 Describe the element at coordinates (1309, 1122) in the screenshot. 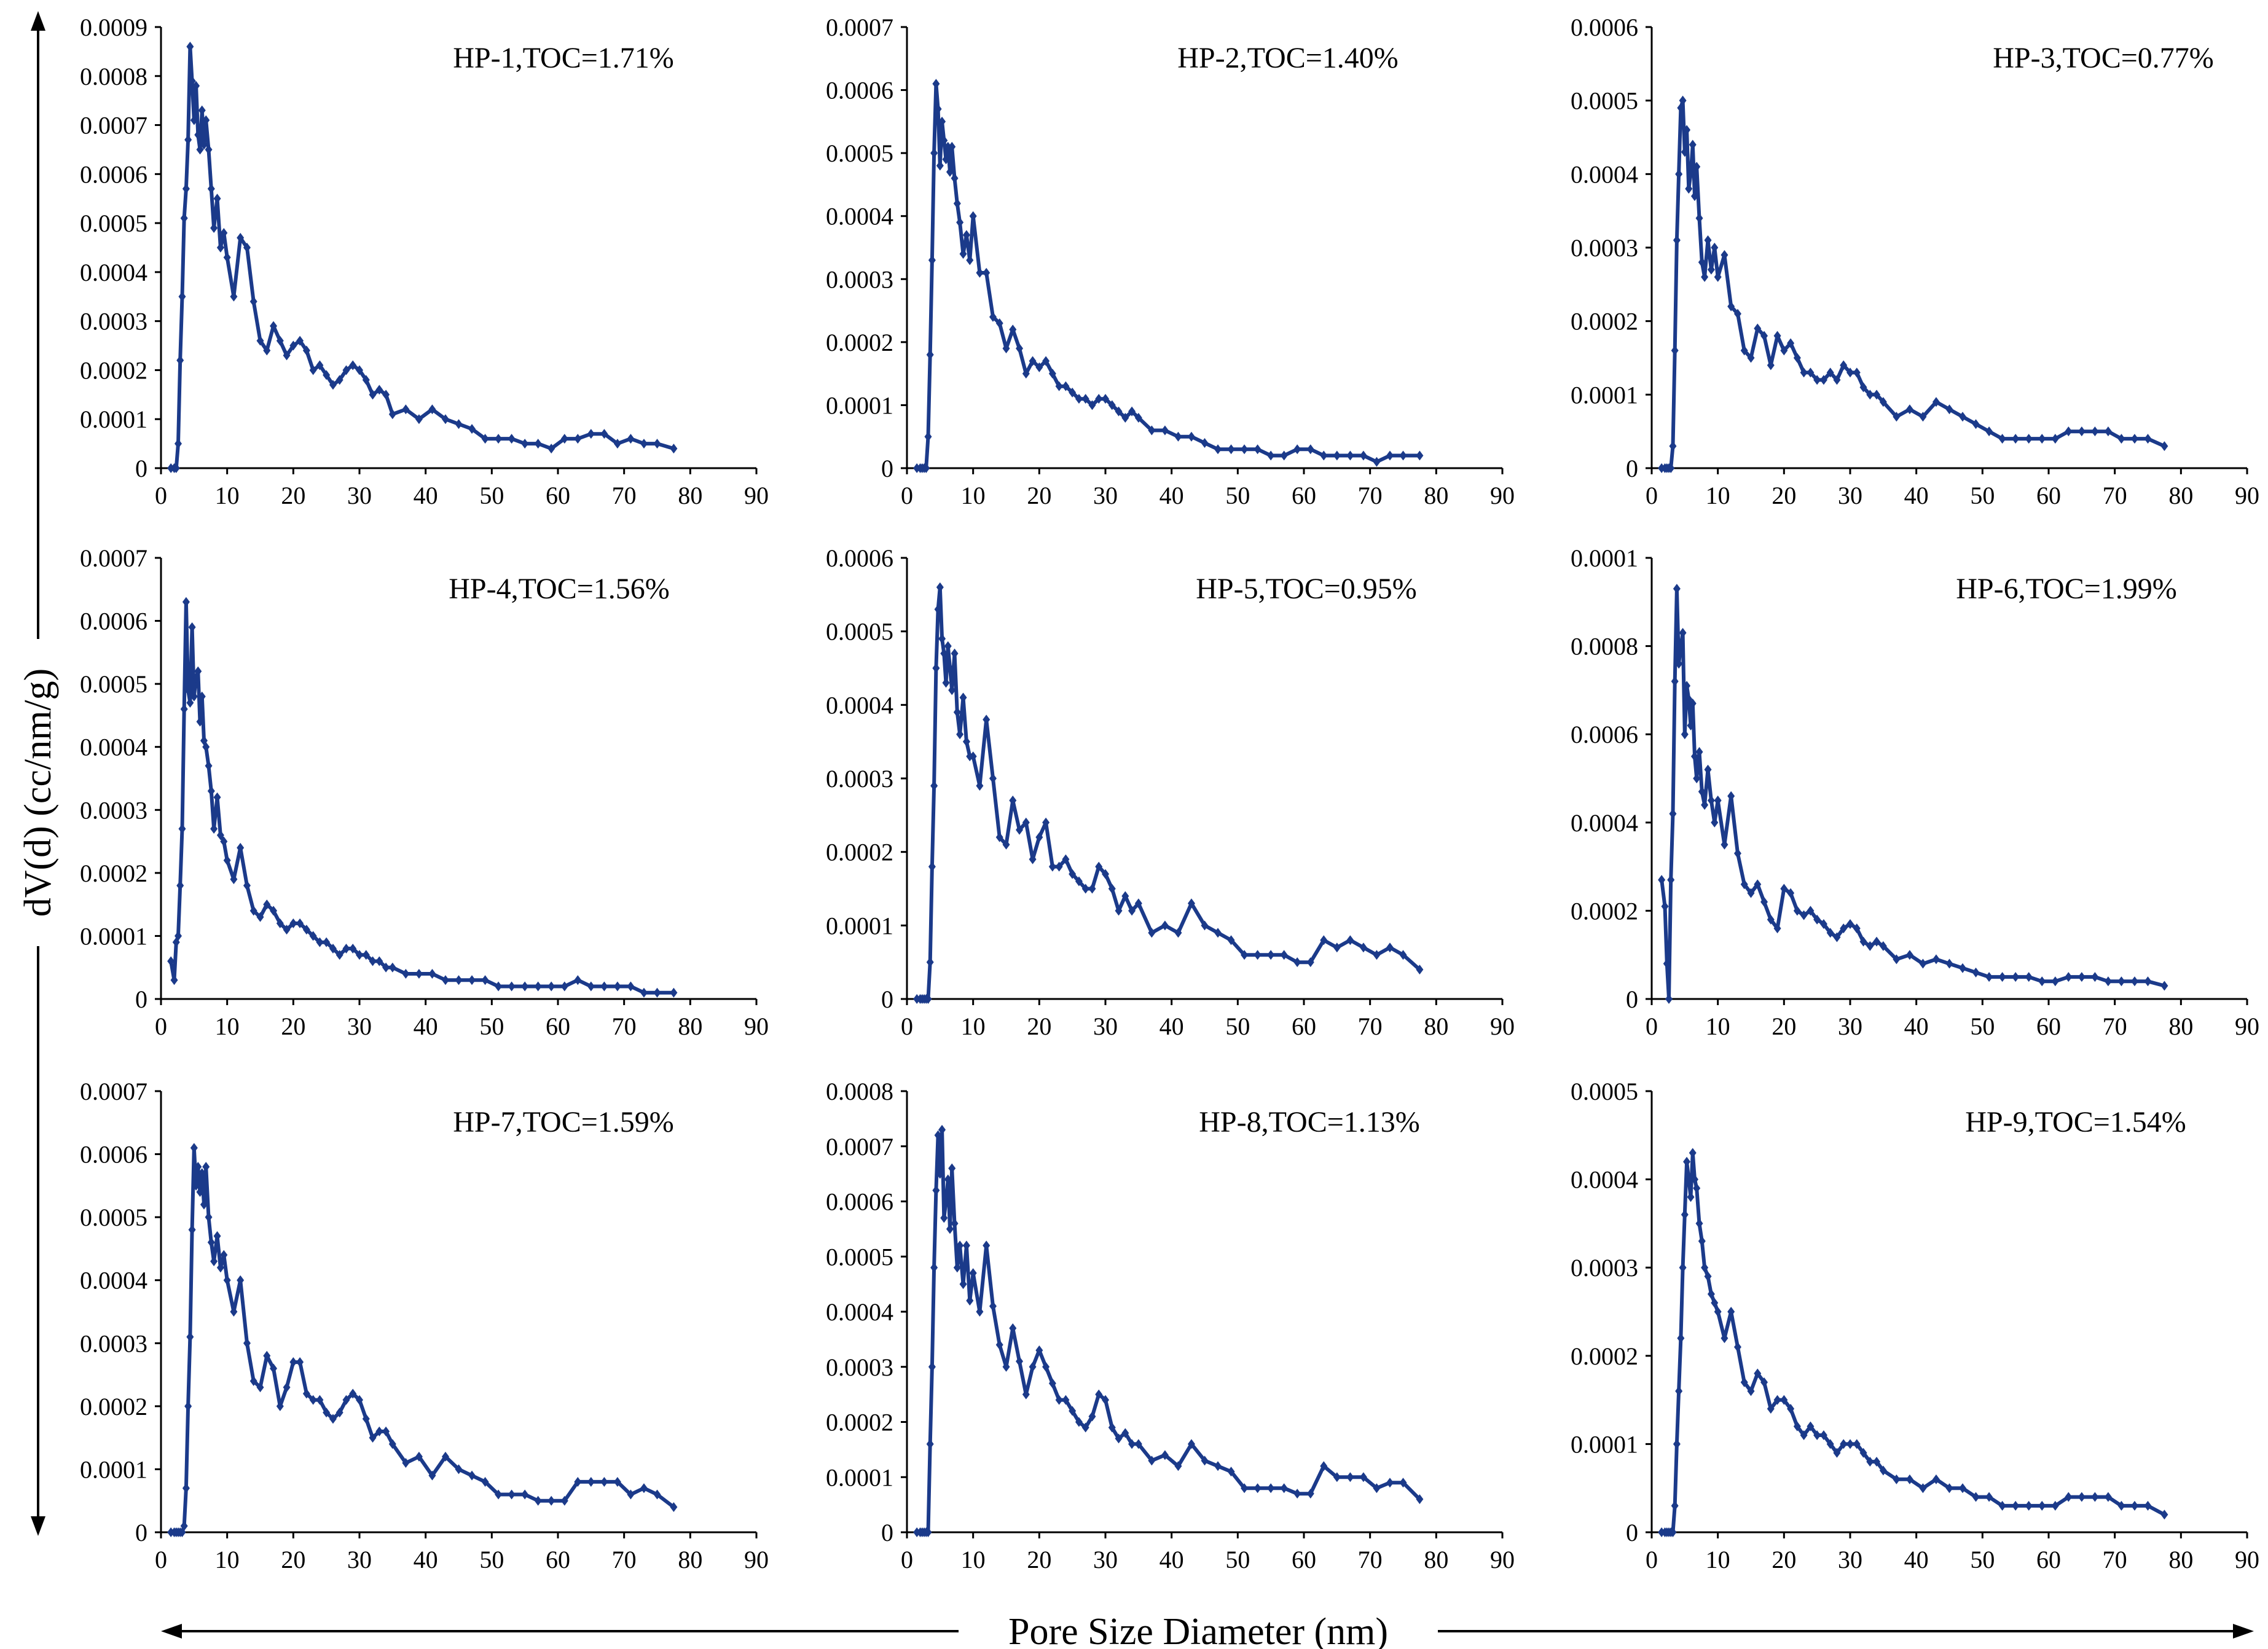

I see `chart-title: HP-8,TOC=1.13%` at that location.